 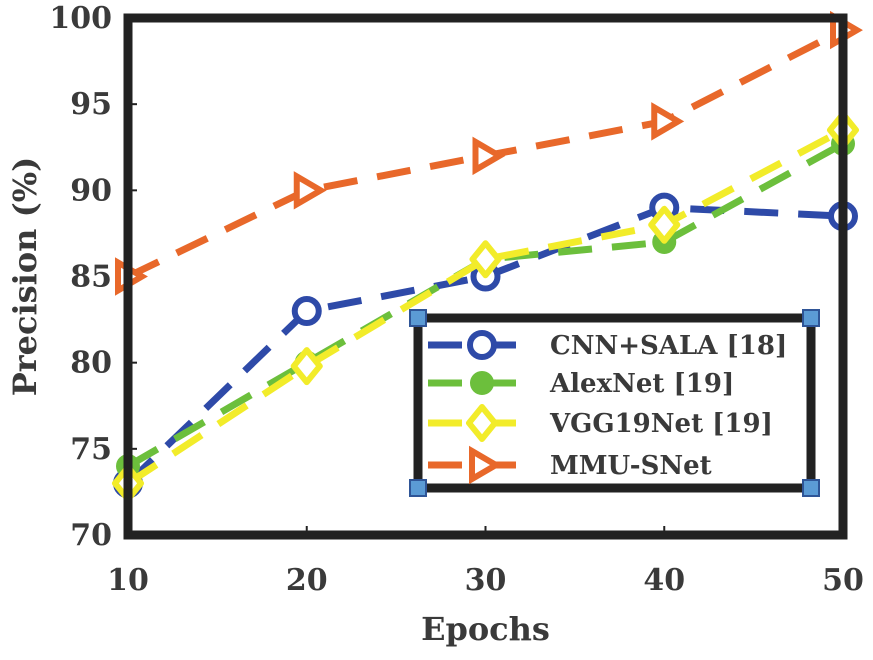 I want to click on x-tick-label: 50, so click(x=843, y=580).